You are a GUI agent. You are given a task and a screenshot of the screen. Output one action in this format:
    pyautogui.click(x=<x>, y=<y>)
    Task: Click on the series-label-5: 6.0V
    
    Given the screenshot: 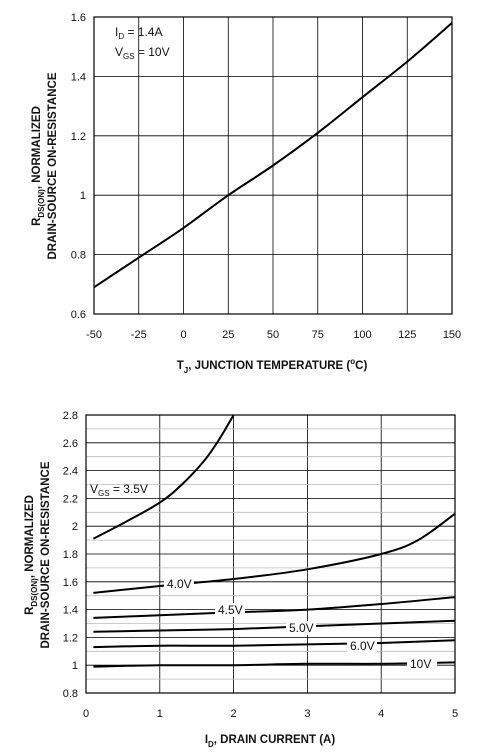 What is the action you would take?
    pyautogui.click(x=362, y=646)
    